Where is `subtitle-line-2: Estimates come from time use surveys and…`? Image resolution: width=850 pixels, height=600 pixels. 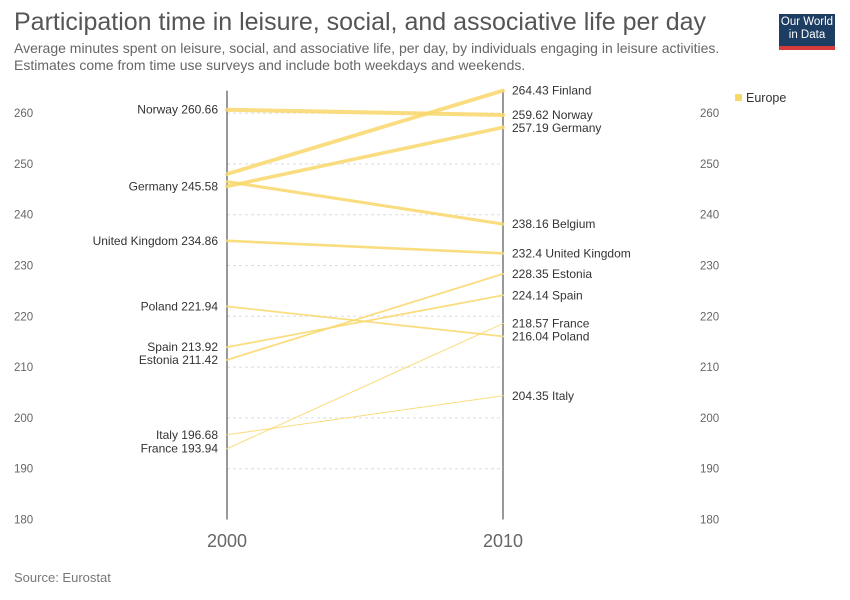
subtitle-line-2: Estimates come from time use surveys and… is located at coordinates (270, 65).